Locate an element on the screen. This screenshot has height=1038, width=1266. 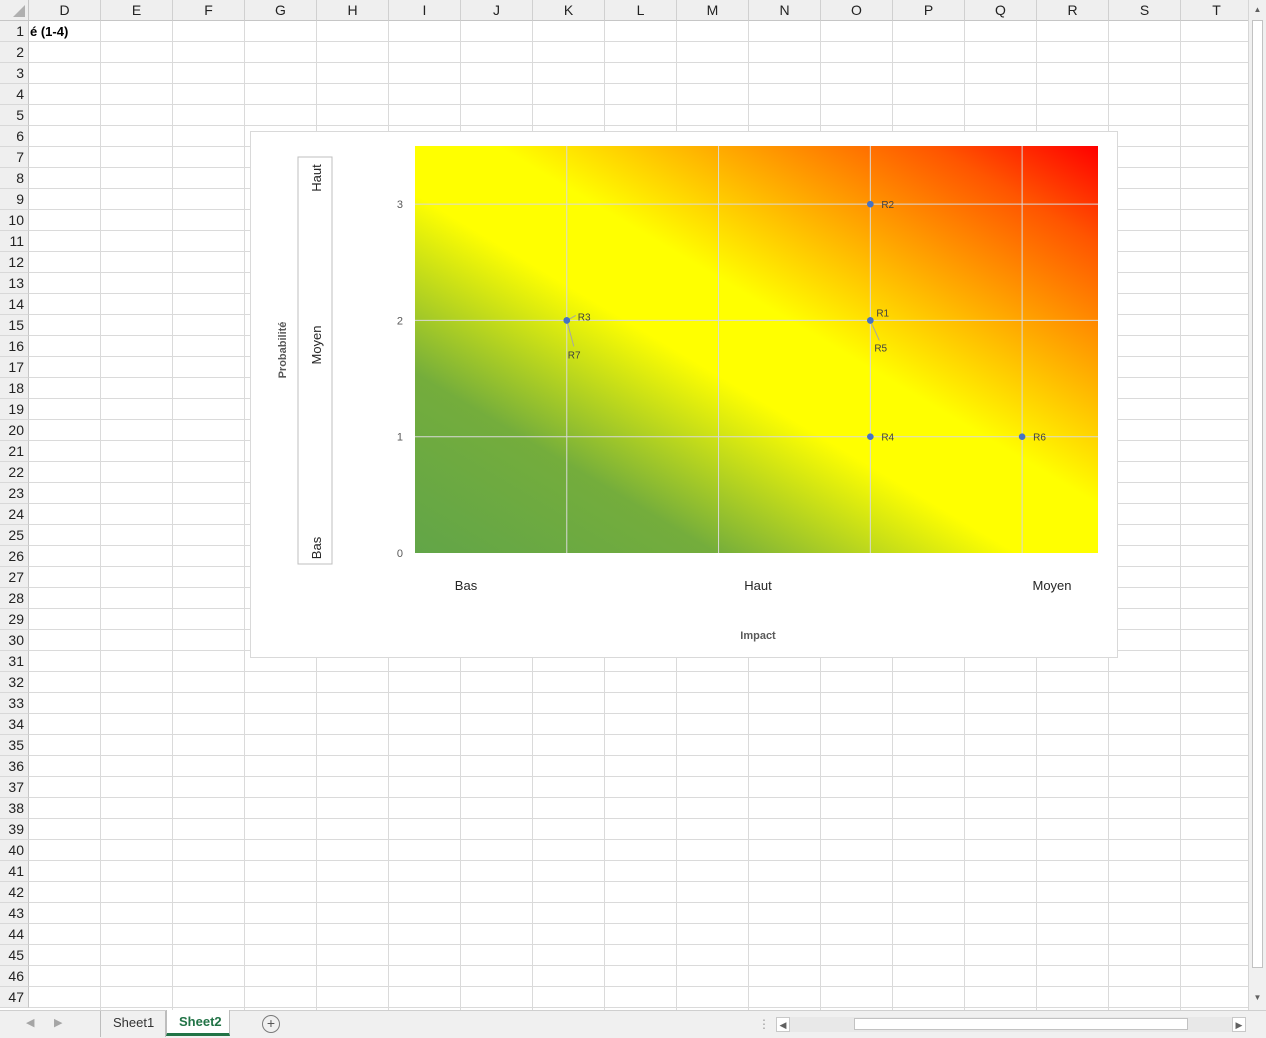
leader-line-r5 is located at coordinates (874, 330).